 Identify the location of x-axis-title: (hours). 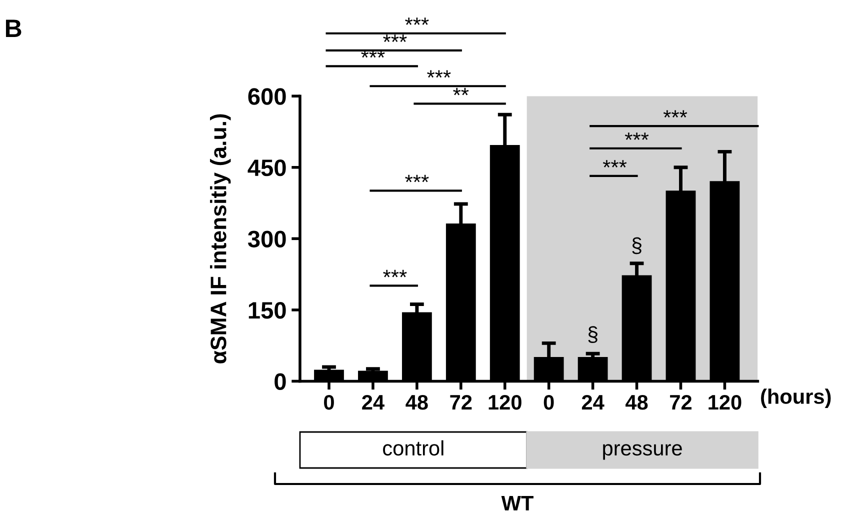
(796, 398).